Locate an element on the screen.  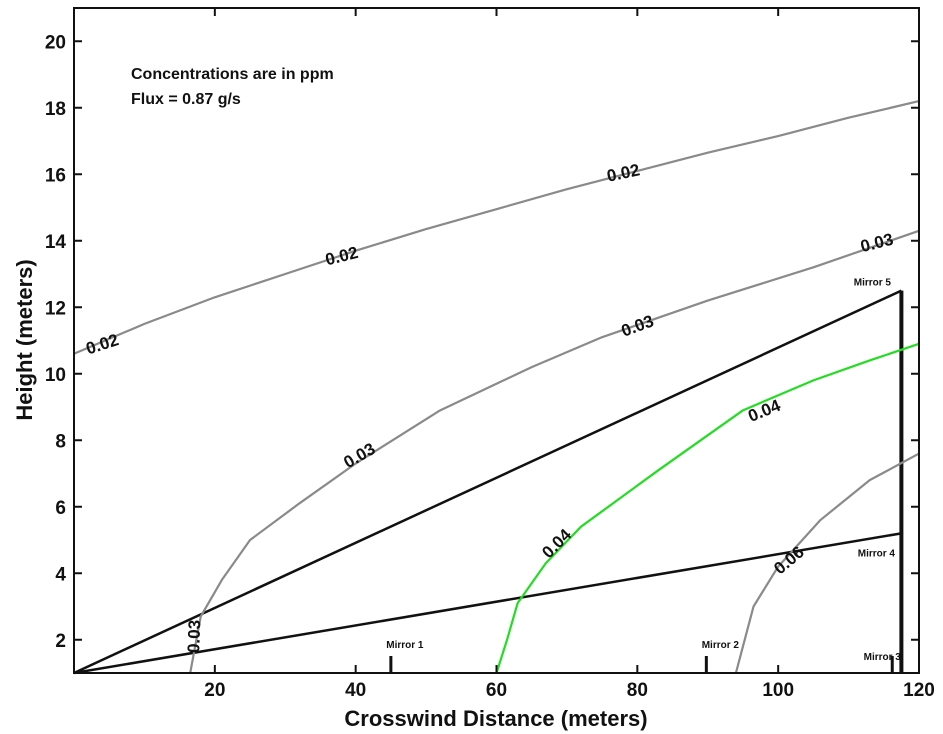
y-tick-label: 18 is located at coordinates (55, 109).